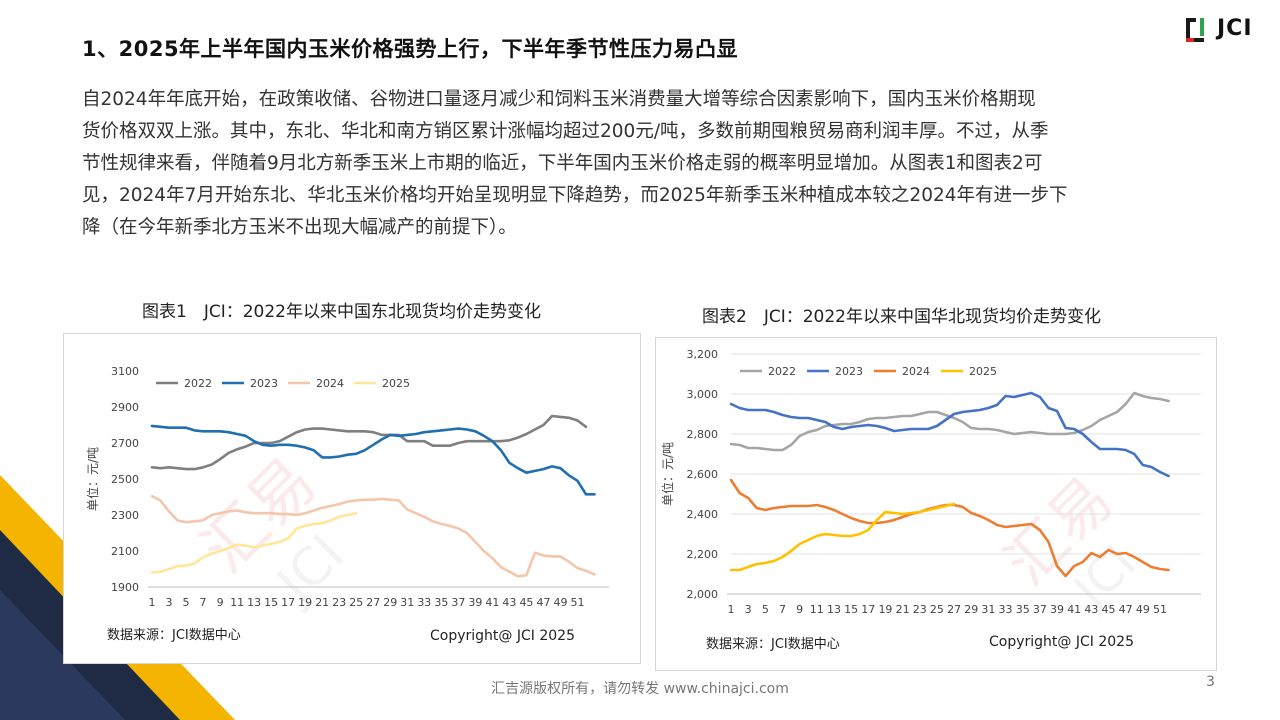 The width and height of the screenshot is (1280, 720). Describe the element at coordinates (396, 383) in the screenshot. I see `chart1-legend-label: 2025` at that location.